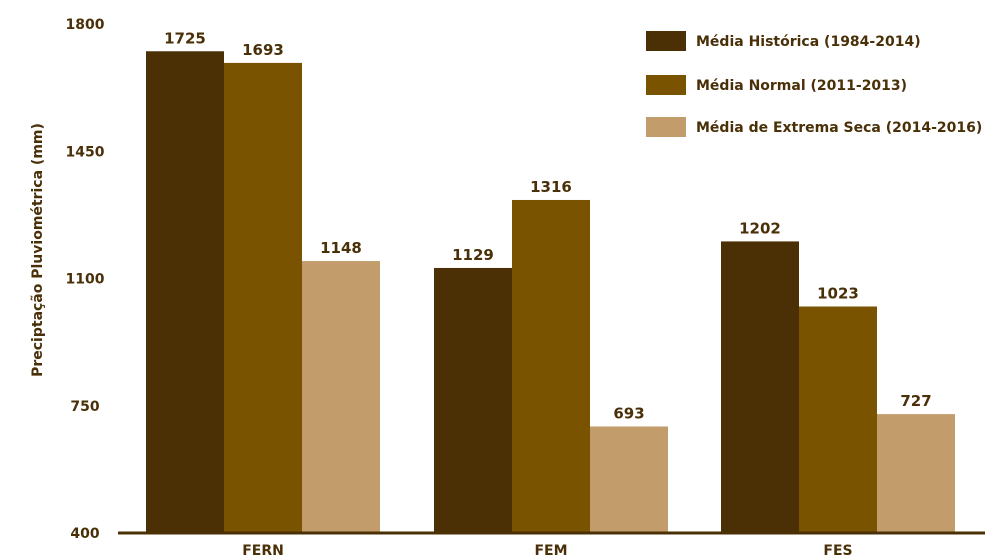 This screenshot has width=985, height=558. I want to click on y-tick-label: 750, so click(84, 407).